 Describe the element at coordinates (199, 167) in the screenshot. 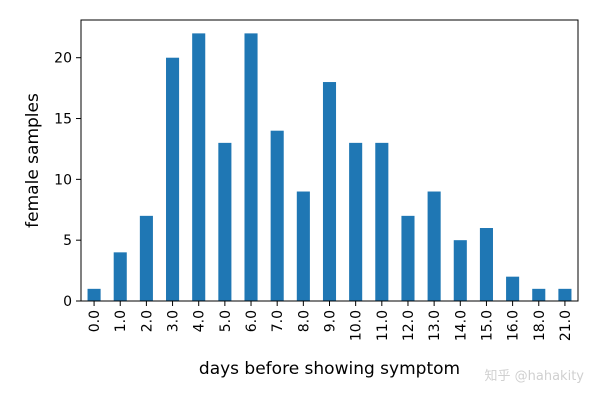

I see `bar-4.0` at that location.